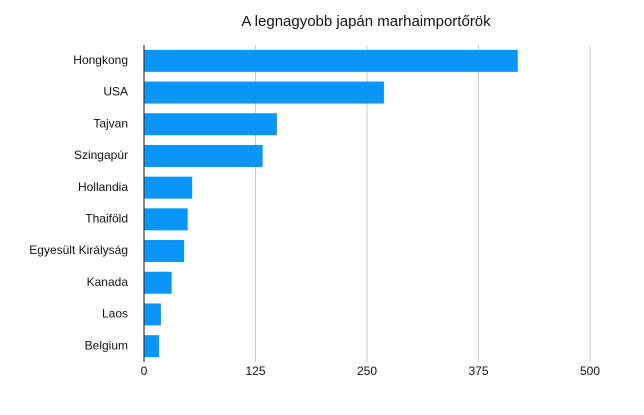 Image resolution: width=644 pixels, height=415 pixels. What do you see at coordinates (255, 371) in the screenshot?
I see `x-tick-label: 125` at bounding box center [255, 371].